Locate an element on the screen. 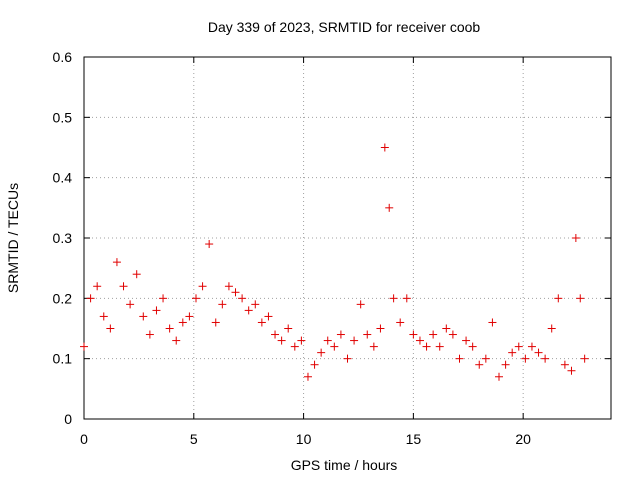 Image resolution: width=640 pixels, height=480 pixels. y-tick-label: 0.4 is located at coordinates (63, 178).